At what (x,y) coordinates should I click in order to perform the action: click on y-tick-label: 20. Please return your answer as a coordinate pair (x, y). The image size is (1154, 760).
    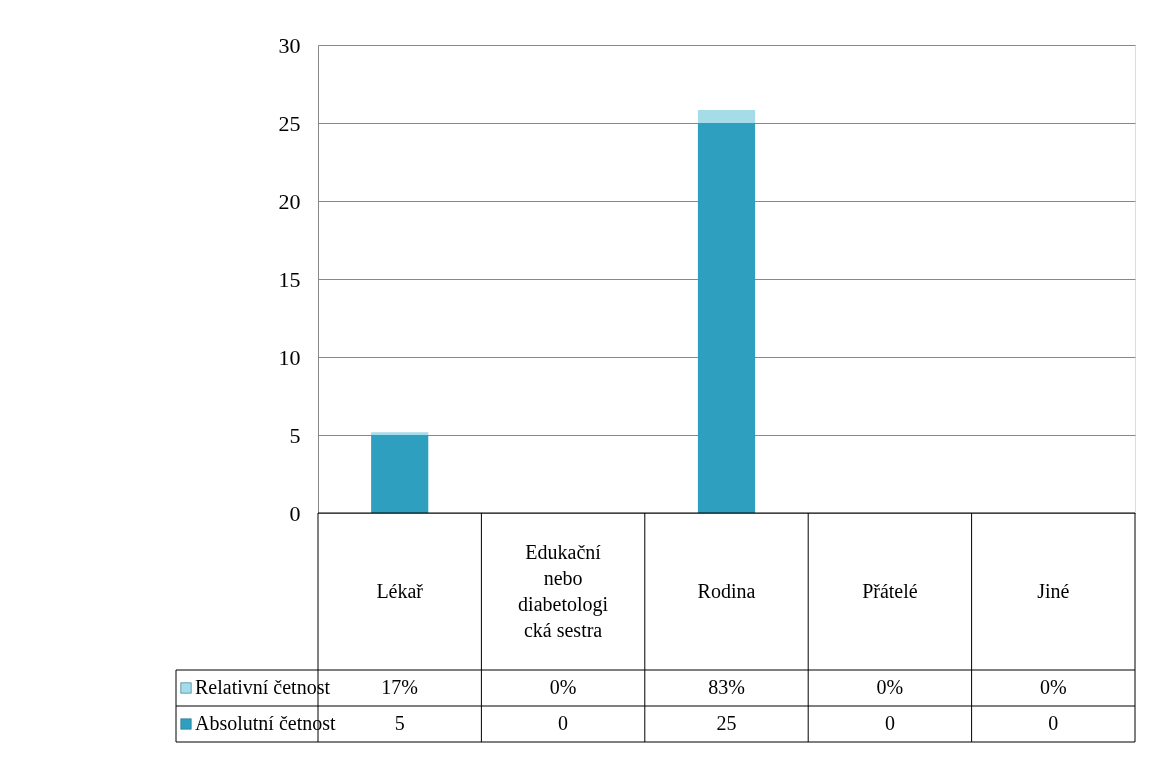
    Looking at the image, I should click on (289, 201).